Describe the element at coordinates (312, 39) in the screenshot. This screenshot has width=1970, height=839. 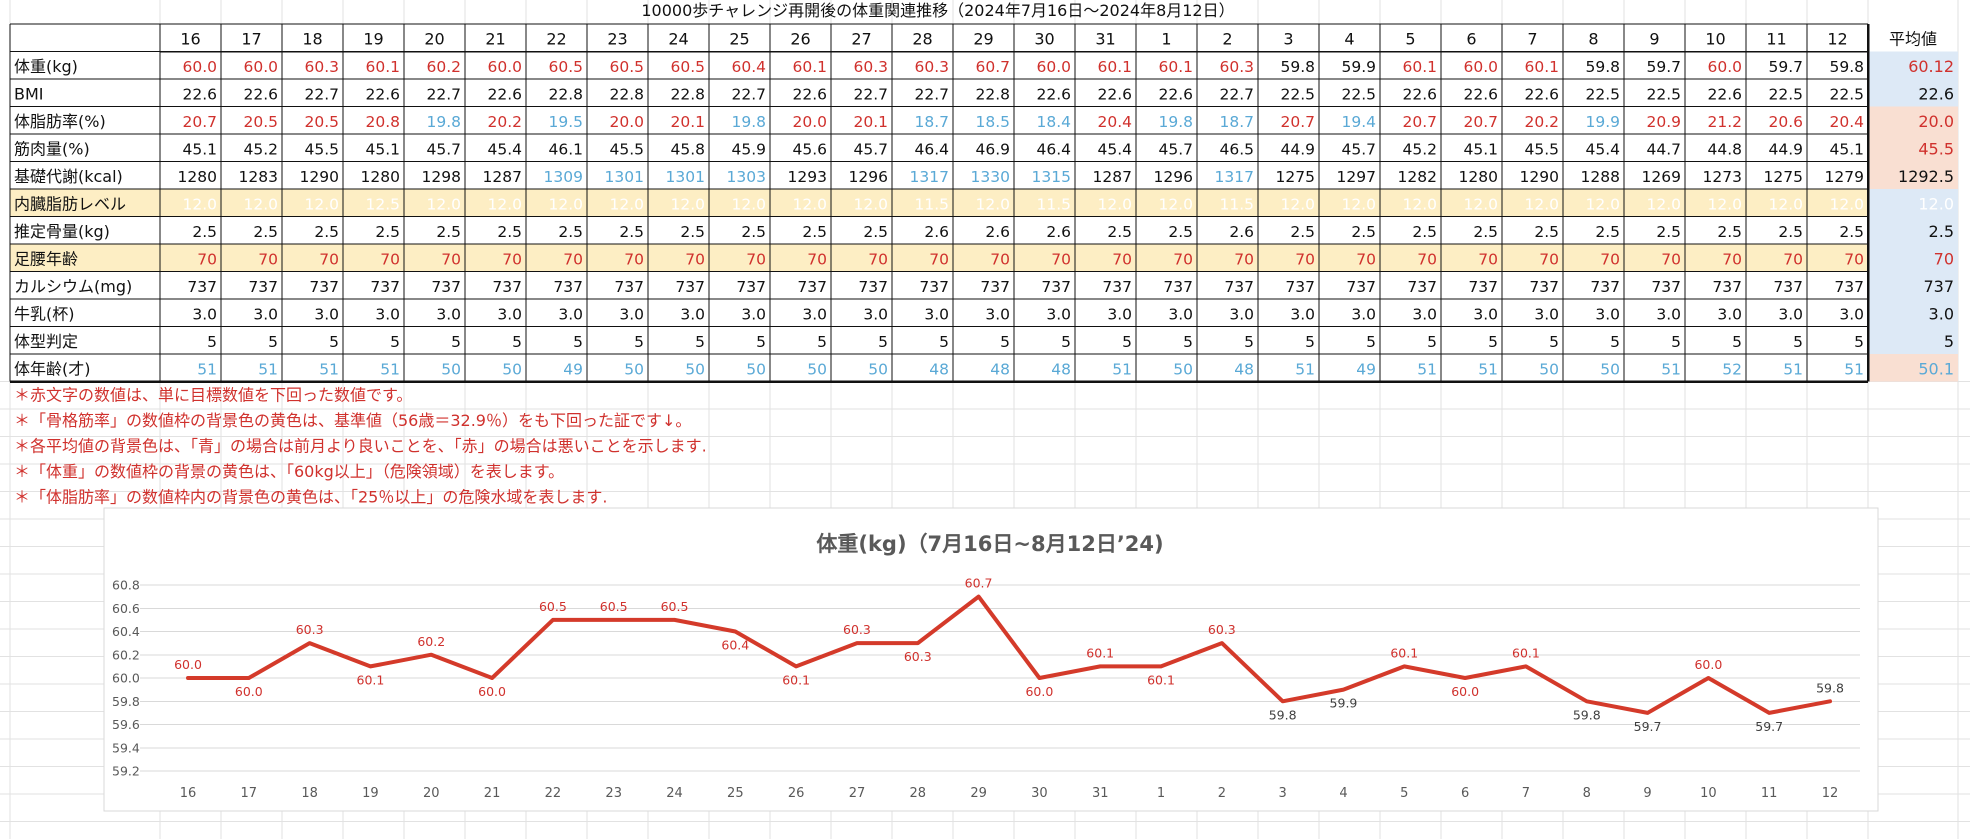
I see `day-header: 18` at that location.